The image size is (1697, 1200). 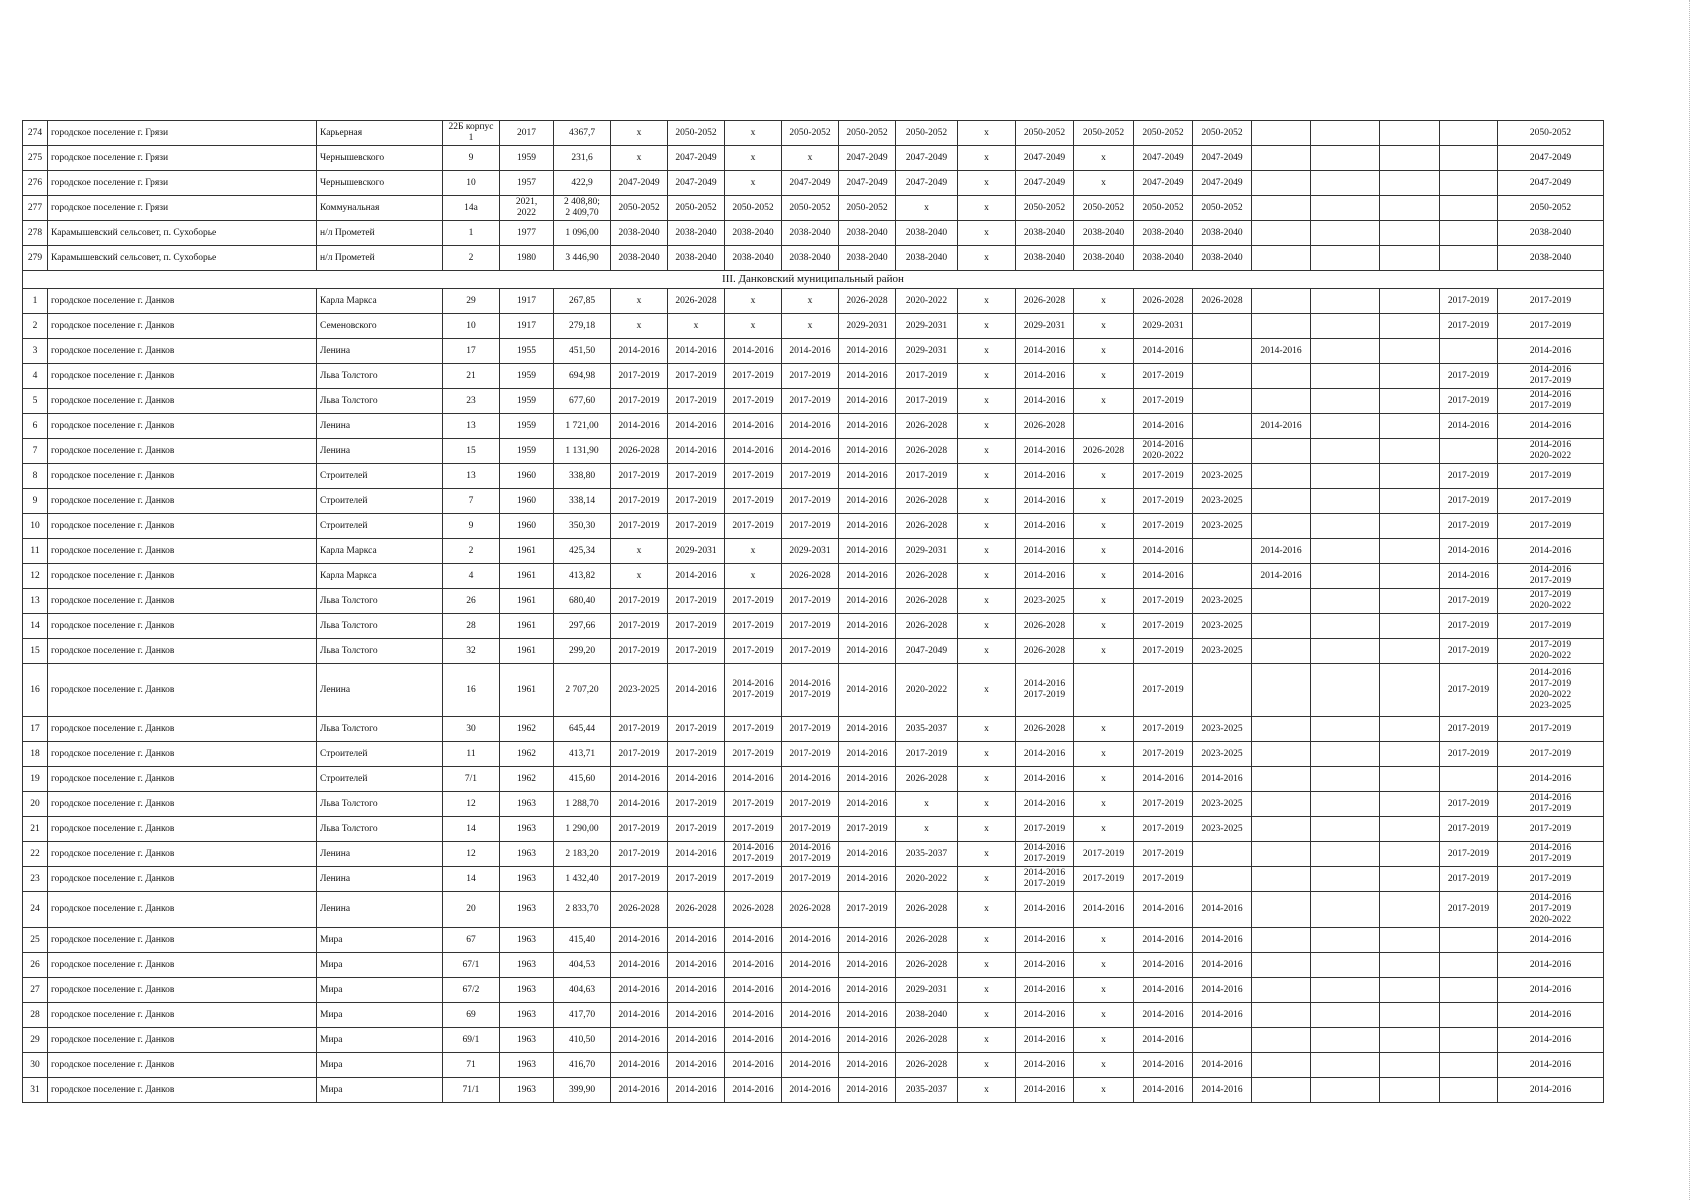 What do you see at coordinates (582, 690) in the screenshot?
I see `total-area-cell: 2 707,20` at bounding box center [582, 690].